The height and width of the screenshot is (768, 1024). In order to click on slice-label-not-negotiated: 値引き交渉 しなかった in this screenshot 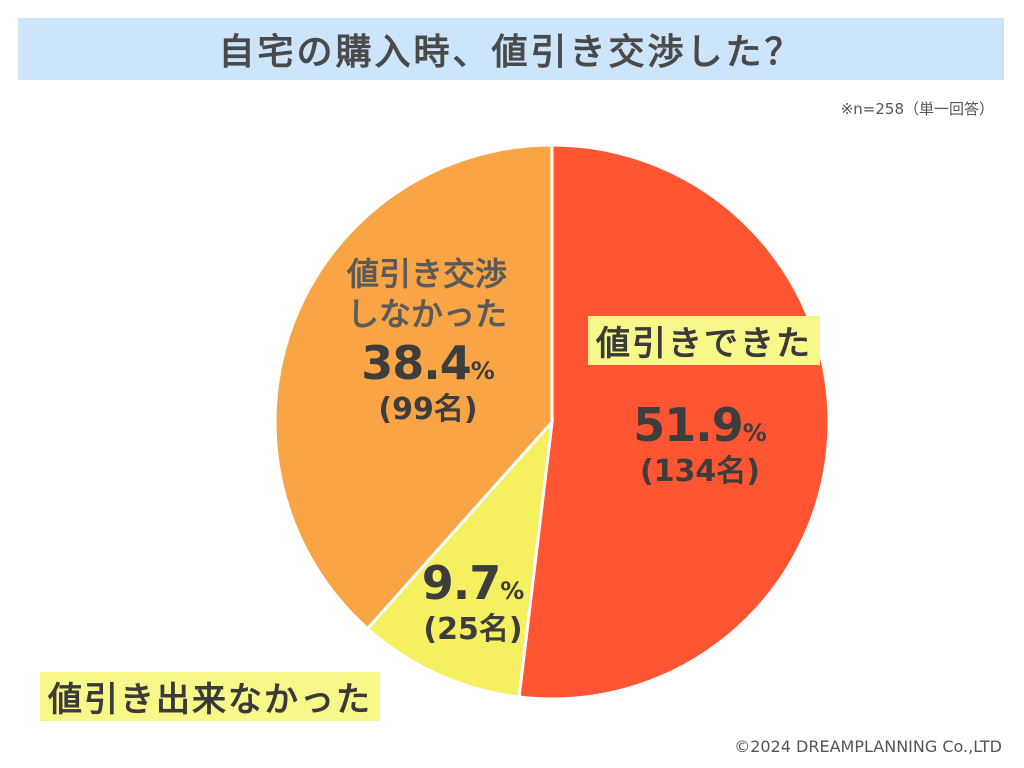, I will do `click(427, 294)`.